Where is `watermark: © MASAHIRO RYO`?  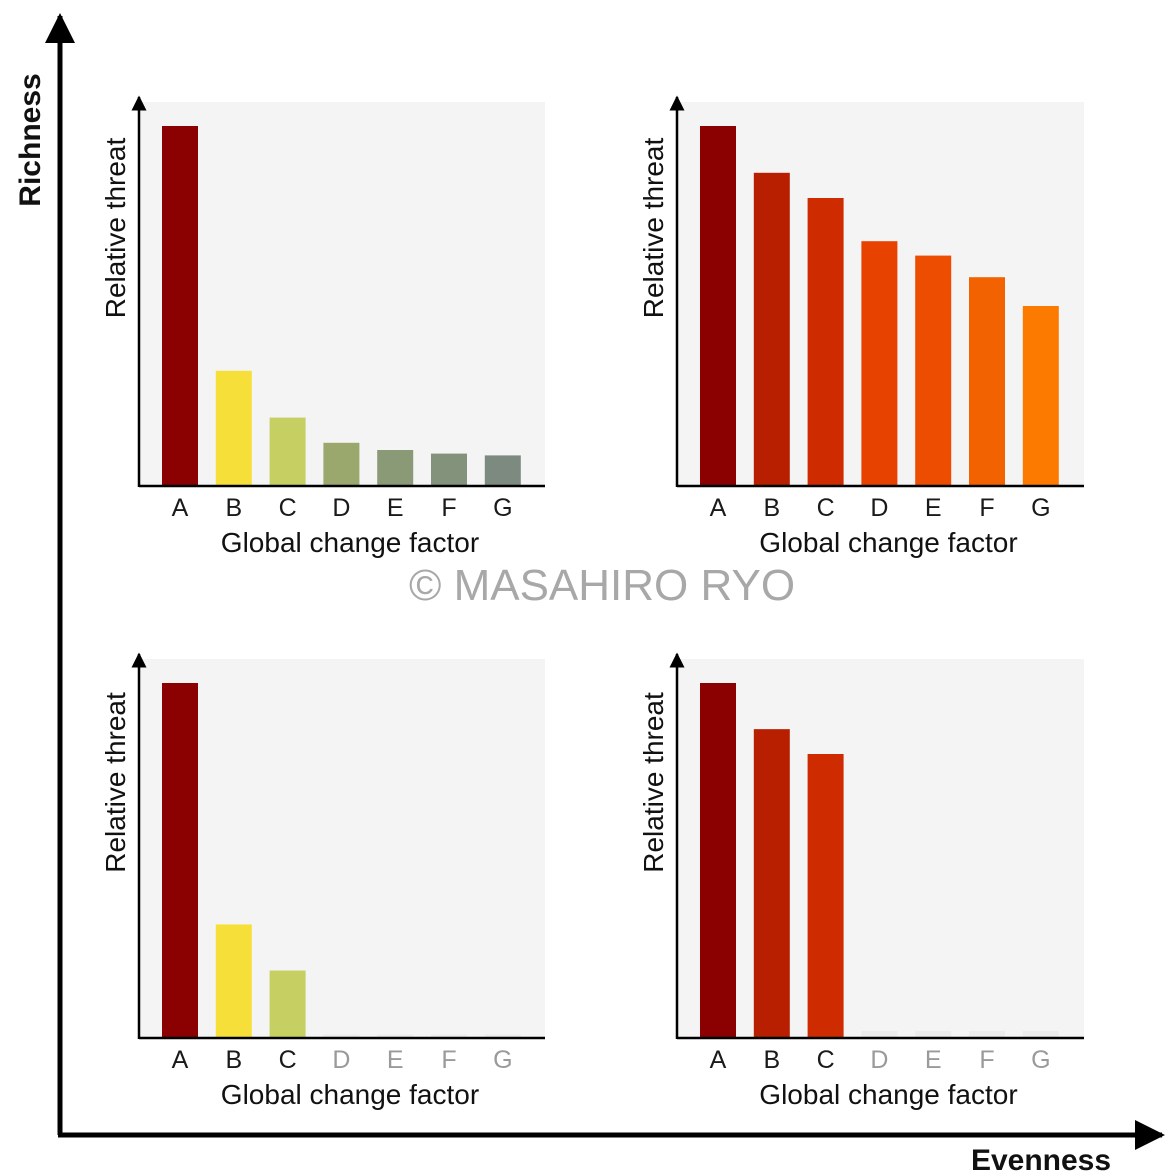 watermark: © MASAHIRO RYO is located at coordinates (602, 585).